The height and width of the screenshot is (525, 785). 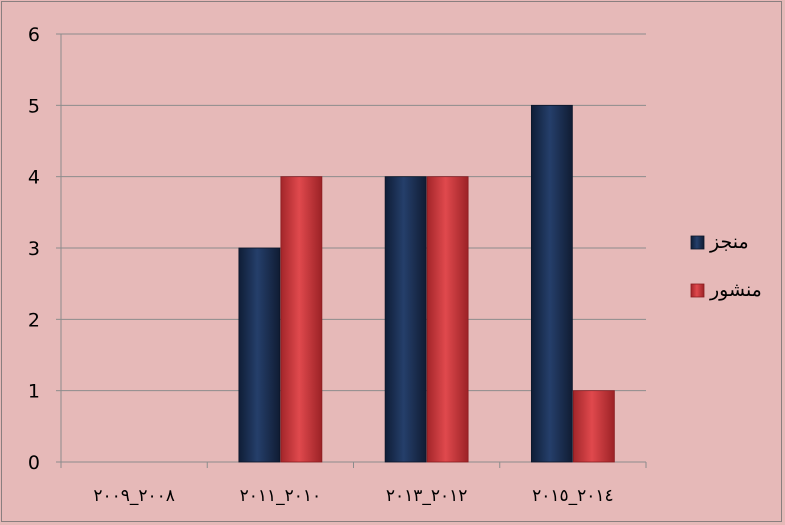 What do you see at coordinates (34, 106) in the screenshot?
I see `y-tick-label: 5` at bounding box center [34, 106].